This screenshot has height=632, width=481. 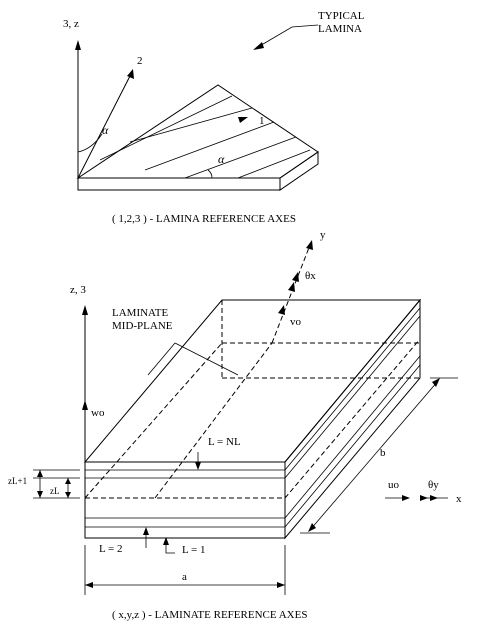 I want to click on z-l-arrow-bottom, so click(x=68, y=495).